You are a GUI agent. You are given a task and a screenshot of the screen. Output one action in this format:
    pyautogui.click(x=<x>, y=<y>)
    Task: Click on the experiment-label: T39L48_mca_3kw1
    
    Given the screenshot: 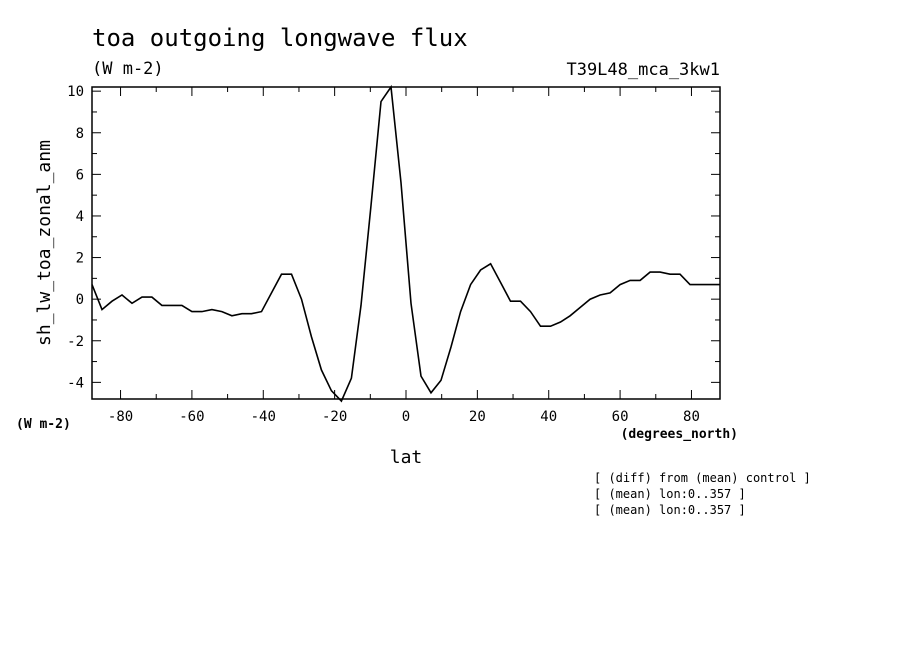 What is the action you would take?
    pyautogui.click(x=643, y=70)
    